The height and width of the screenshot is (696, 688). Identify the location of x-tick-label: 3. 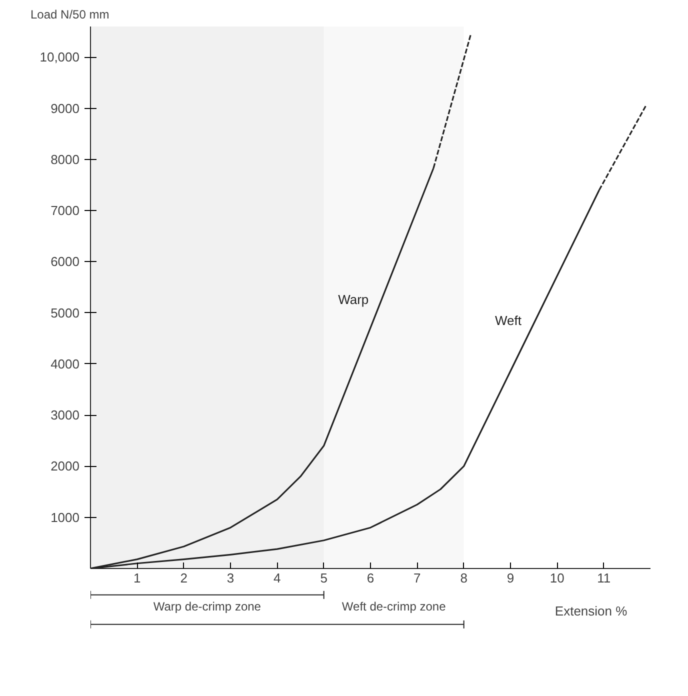
(230, 578).